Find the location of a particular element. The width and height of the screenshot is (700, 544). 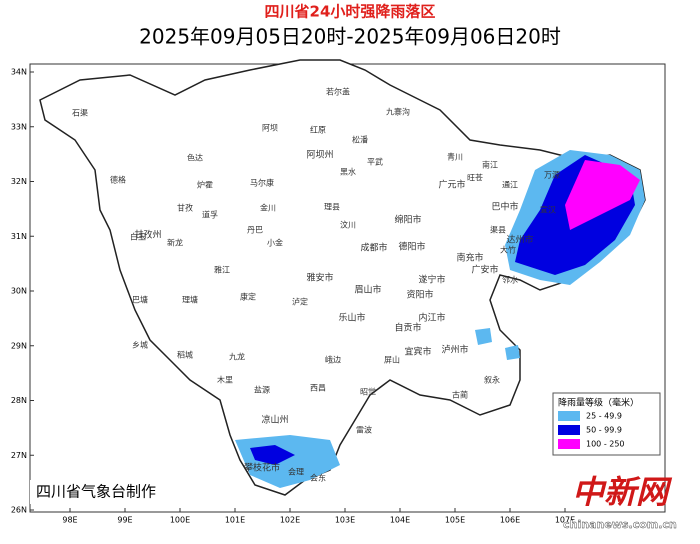

place-label: 阿坝 is located at coordinates (270, 128).